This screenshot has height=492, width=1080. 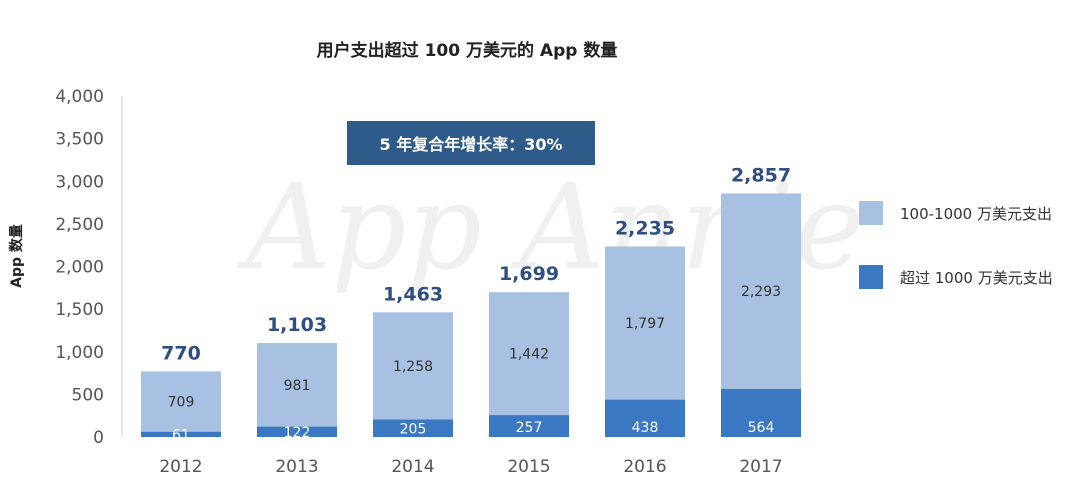 What do you see at coordinates (645, 428) in the screenshot?
I see `segment-label-high-spend: 438` at bounding box center [645, 428].